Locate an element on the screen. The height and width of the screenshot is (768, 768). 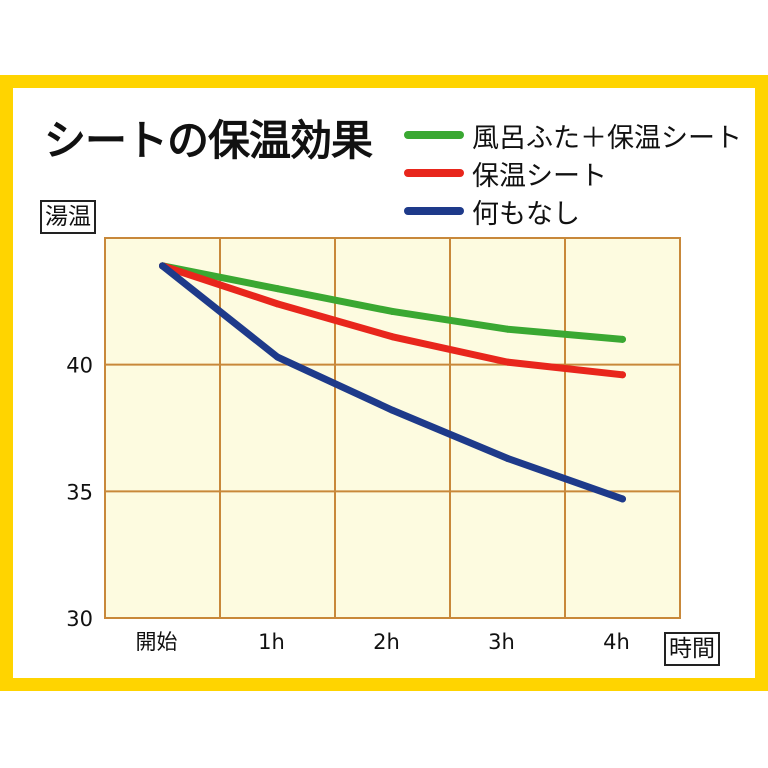
legend-label-sheet: 保温シート is located at coordinates (539, 176).